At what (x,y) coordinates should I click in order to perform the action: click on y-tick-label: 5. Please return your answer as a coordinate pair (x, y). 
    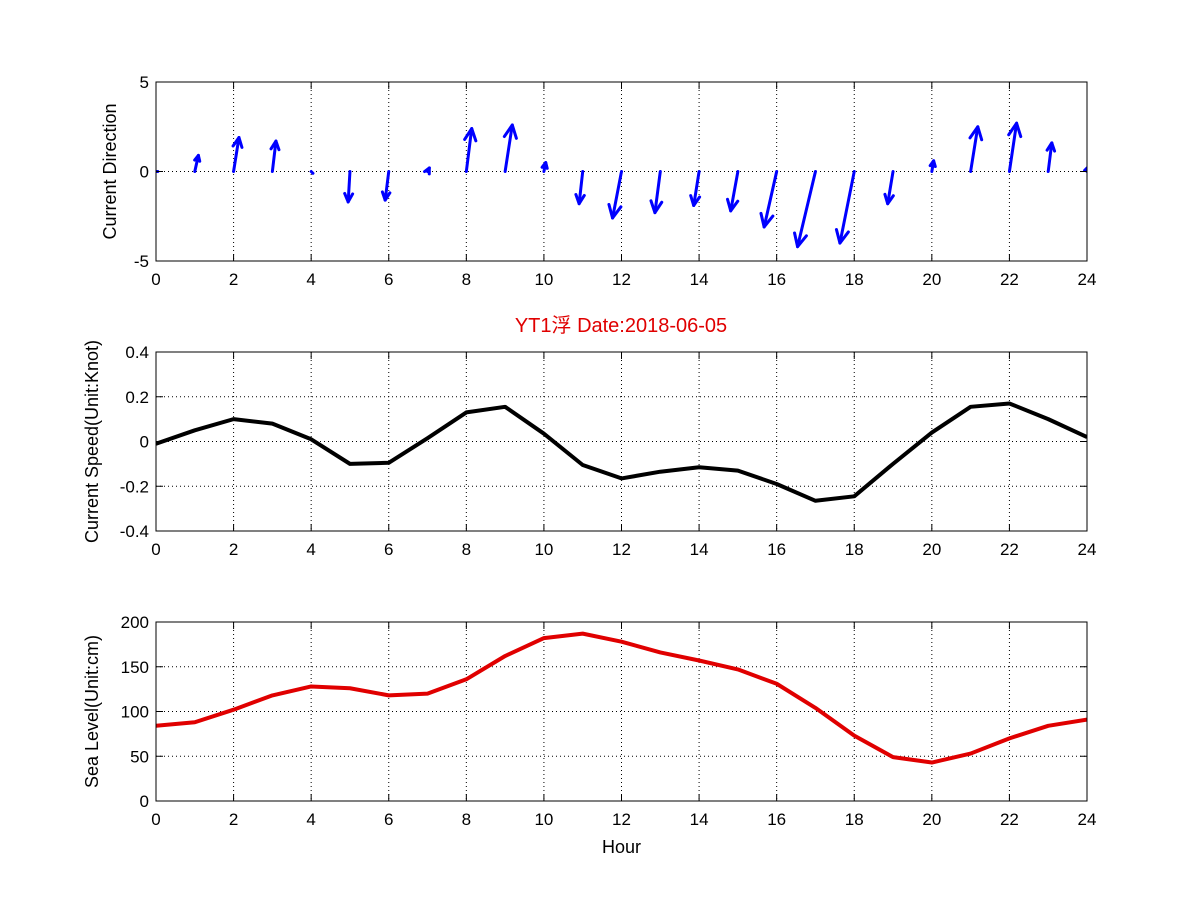
    Looking at the image, I should click on (144, 82).